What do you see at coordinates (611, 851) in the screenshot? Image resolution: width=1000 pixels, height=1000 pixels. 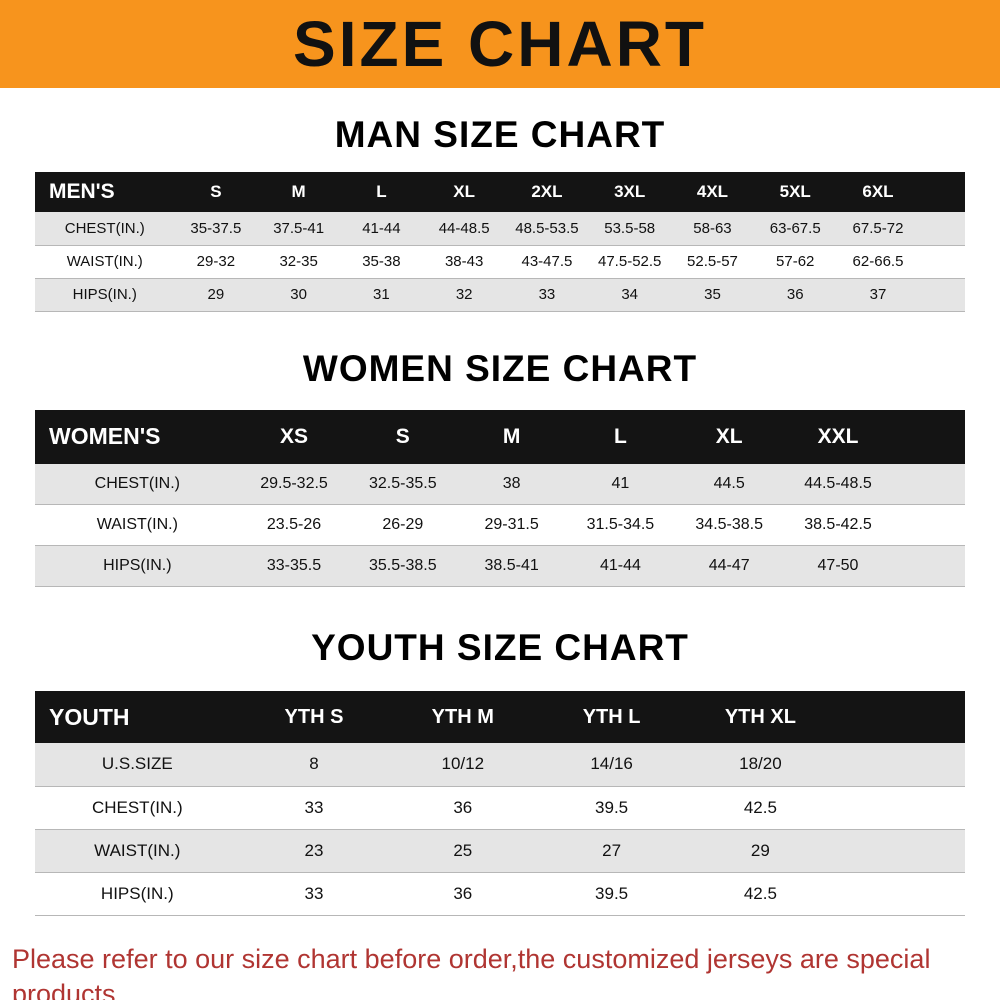 I see `size-value: 27` at bounding box center [611, 851].